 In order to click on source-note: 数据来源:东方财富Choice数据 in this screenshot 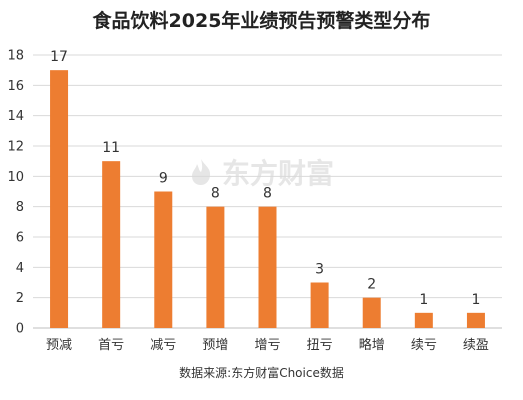, I will do `click(261, 373)`.